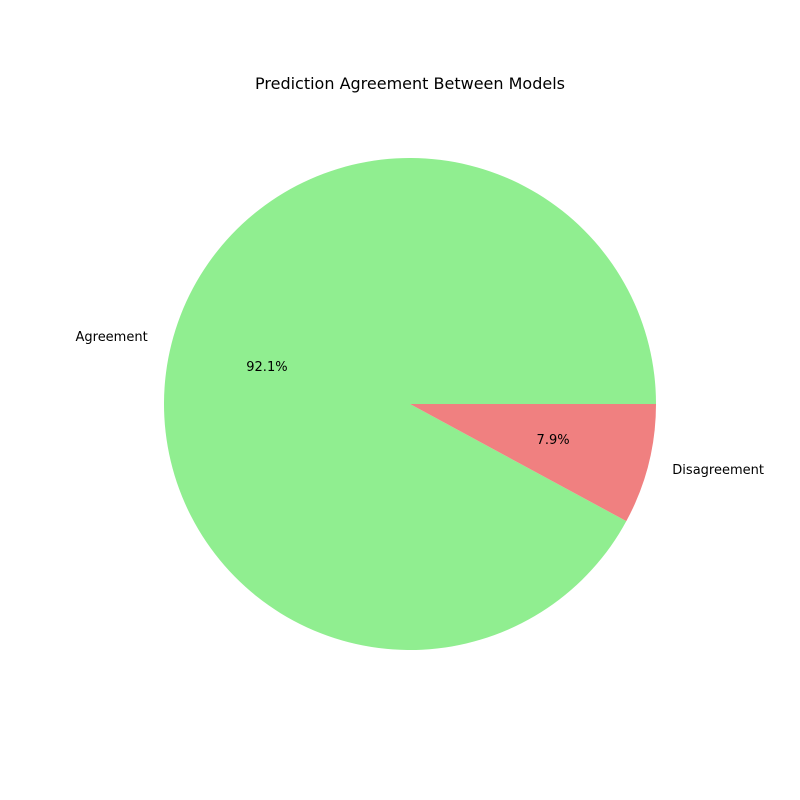 Image resolution: width=800 pixels, height=800 pixels. What do you see at coordinates (553, 440) in the screenshot?
I see `slice-percent-disagreement: 7.9%` at bounding box center [553, 440].